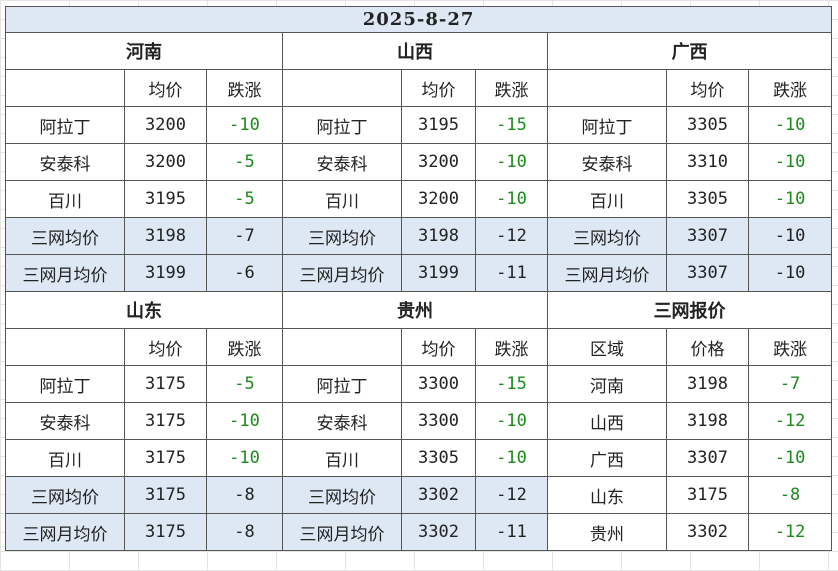  I want to click on table-row: 阿拉丁 3200 -10 阿拉丁 3195 -15 阿拉丁 3305 -10, so click(419, 125).